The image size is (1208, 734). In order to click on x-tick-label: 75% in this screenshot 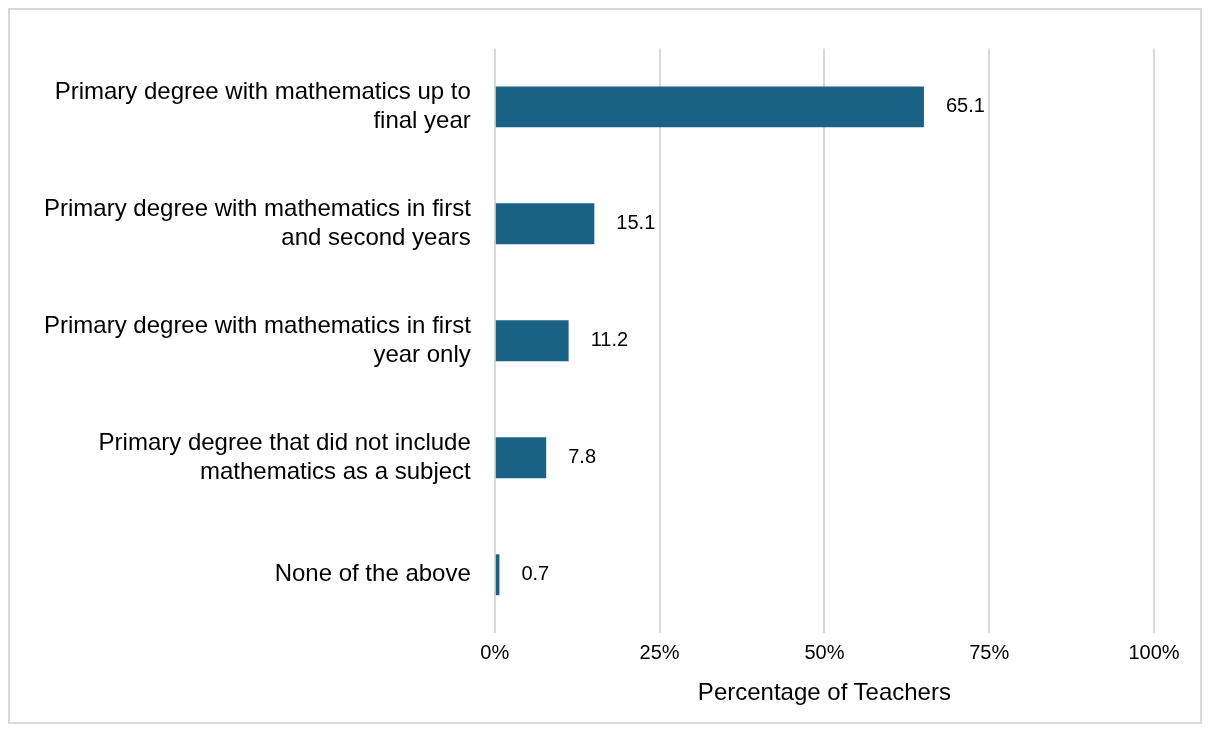, I will do `click(989, 651)`.